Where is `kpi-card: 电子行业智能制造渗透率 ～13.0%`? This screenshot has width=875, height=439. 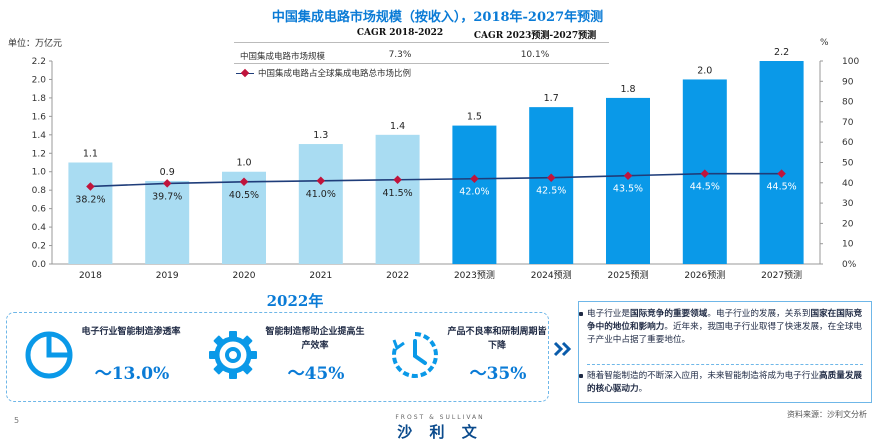 kpi-card: 电子行业智能制造渗透率 ～13.0% is located at coordinates (106, 358).